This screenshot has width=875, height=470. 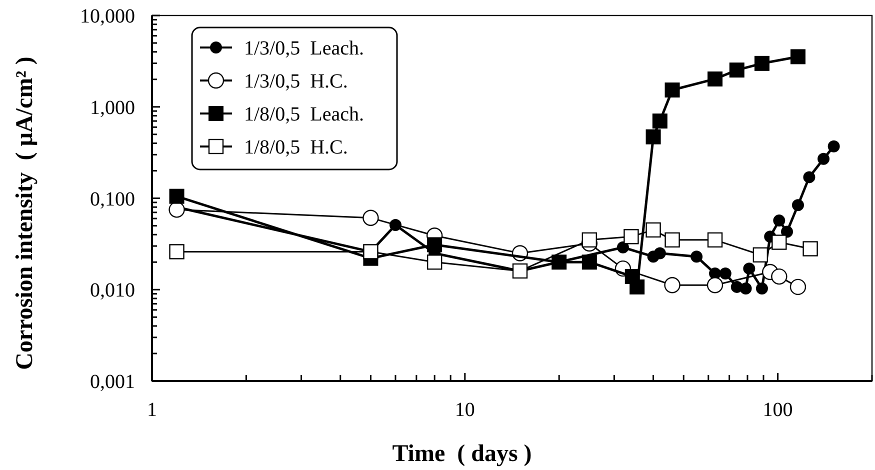 What do you see at coordinates (464, 410) in the screenshot?
I see `x-tick-label: 10` at bounding box center [464, 410].